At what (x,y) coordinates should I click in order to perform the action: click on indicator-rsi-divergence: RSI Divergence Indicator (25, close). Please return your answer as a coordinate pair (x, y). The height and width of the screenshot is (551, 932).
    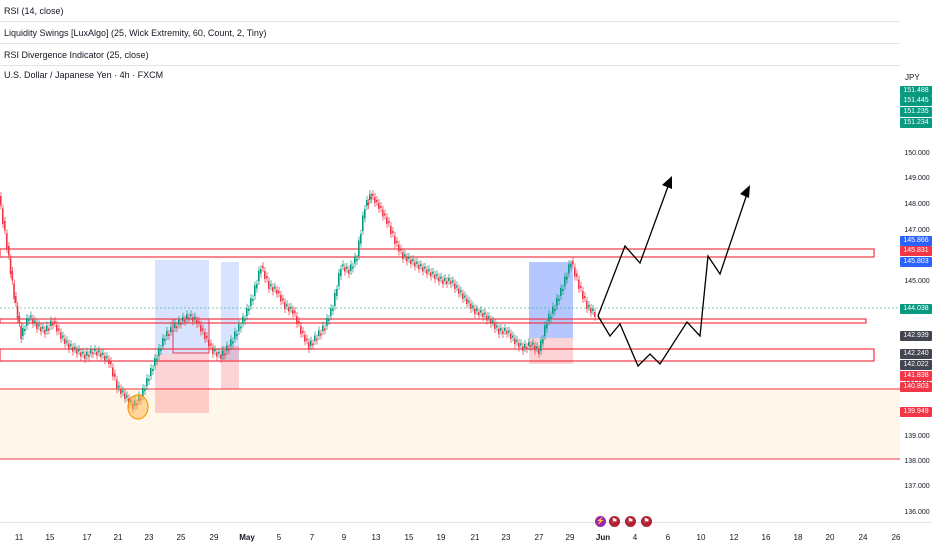
    Looking at the image, I should click on (450, 55).